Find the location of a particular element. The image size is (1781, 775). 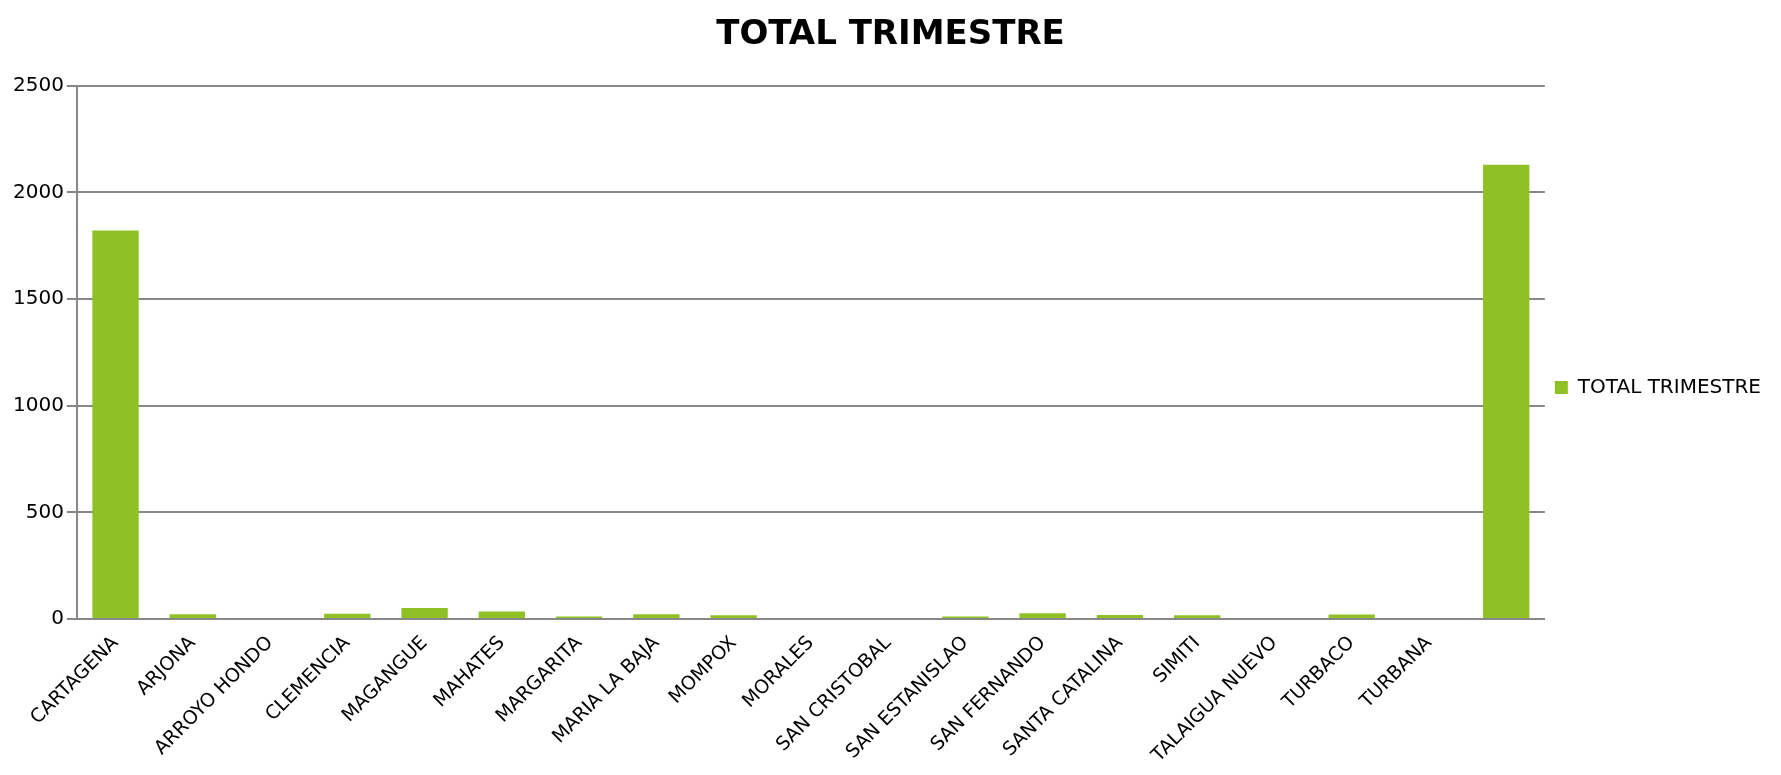

legend-label: TOTAL TRIMESTRE is located at coordinates (1668, 385).